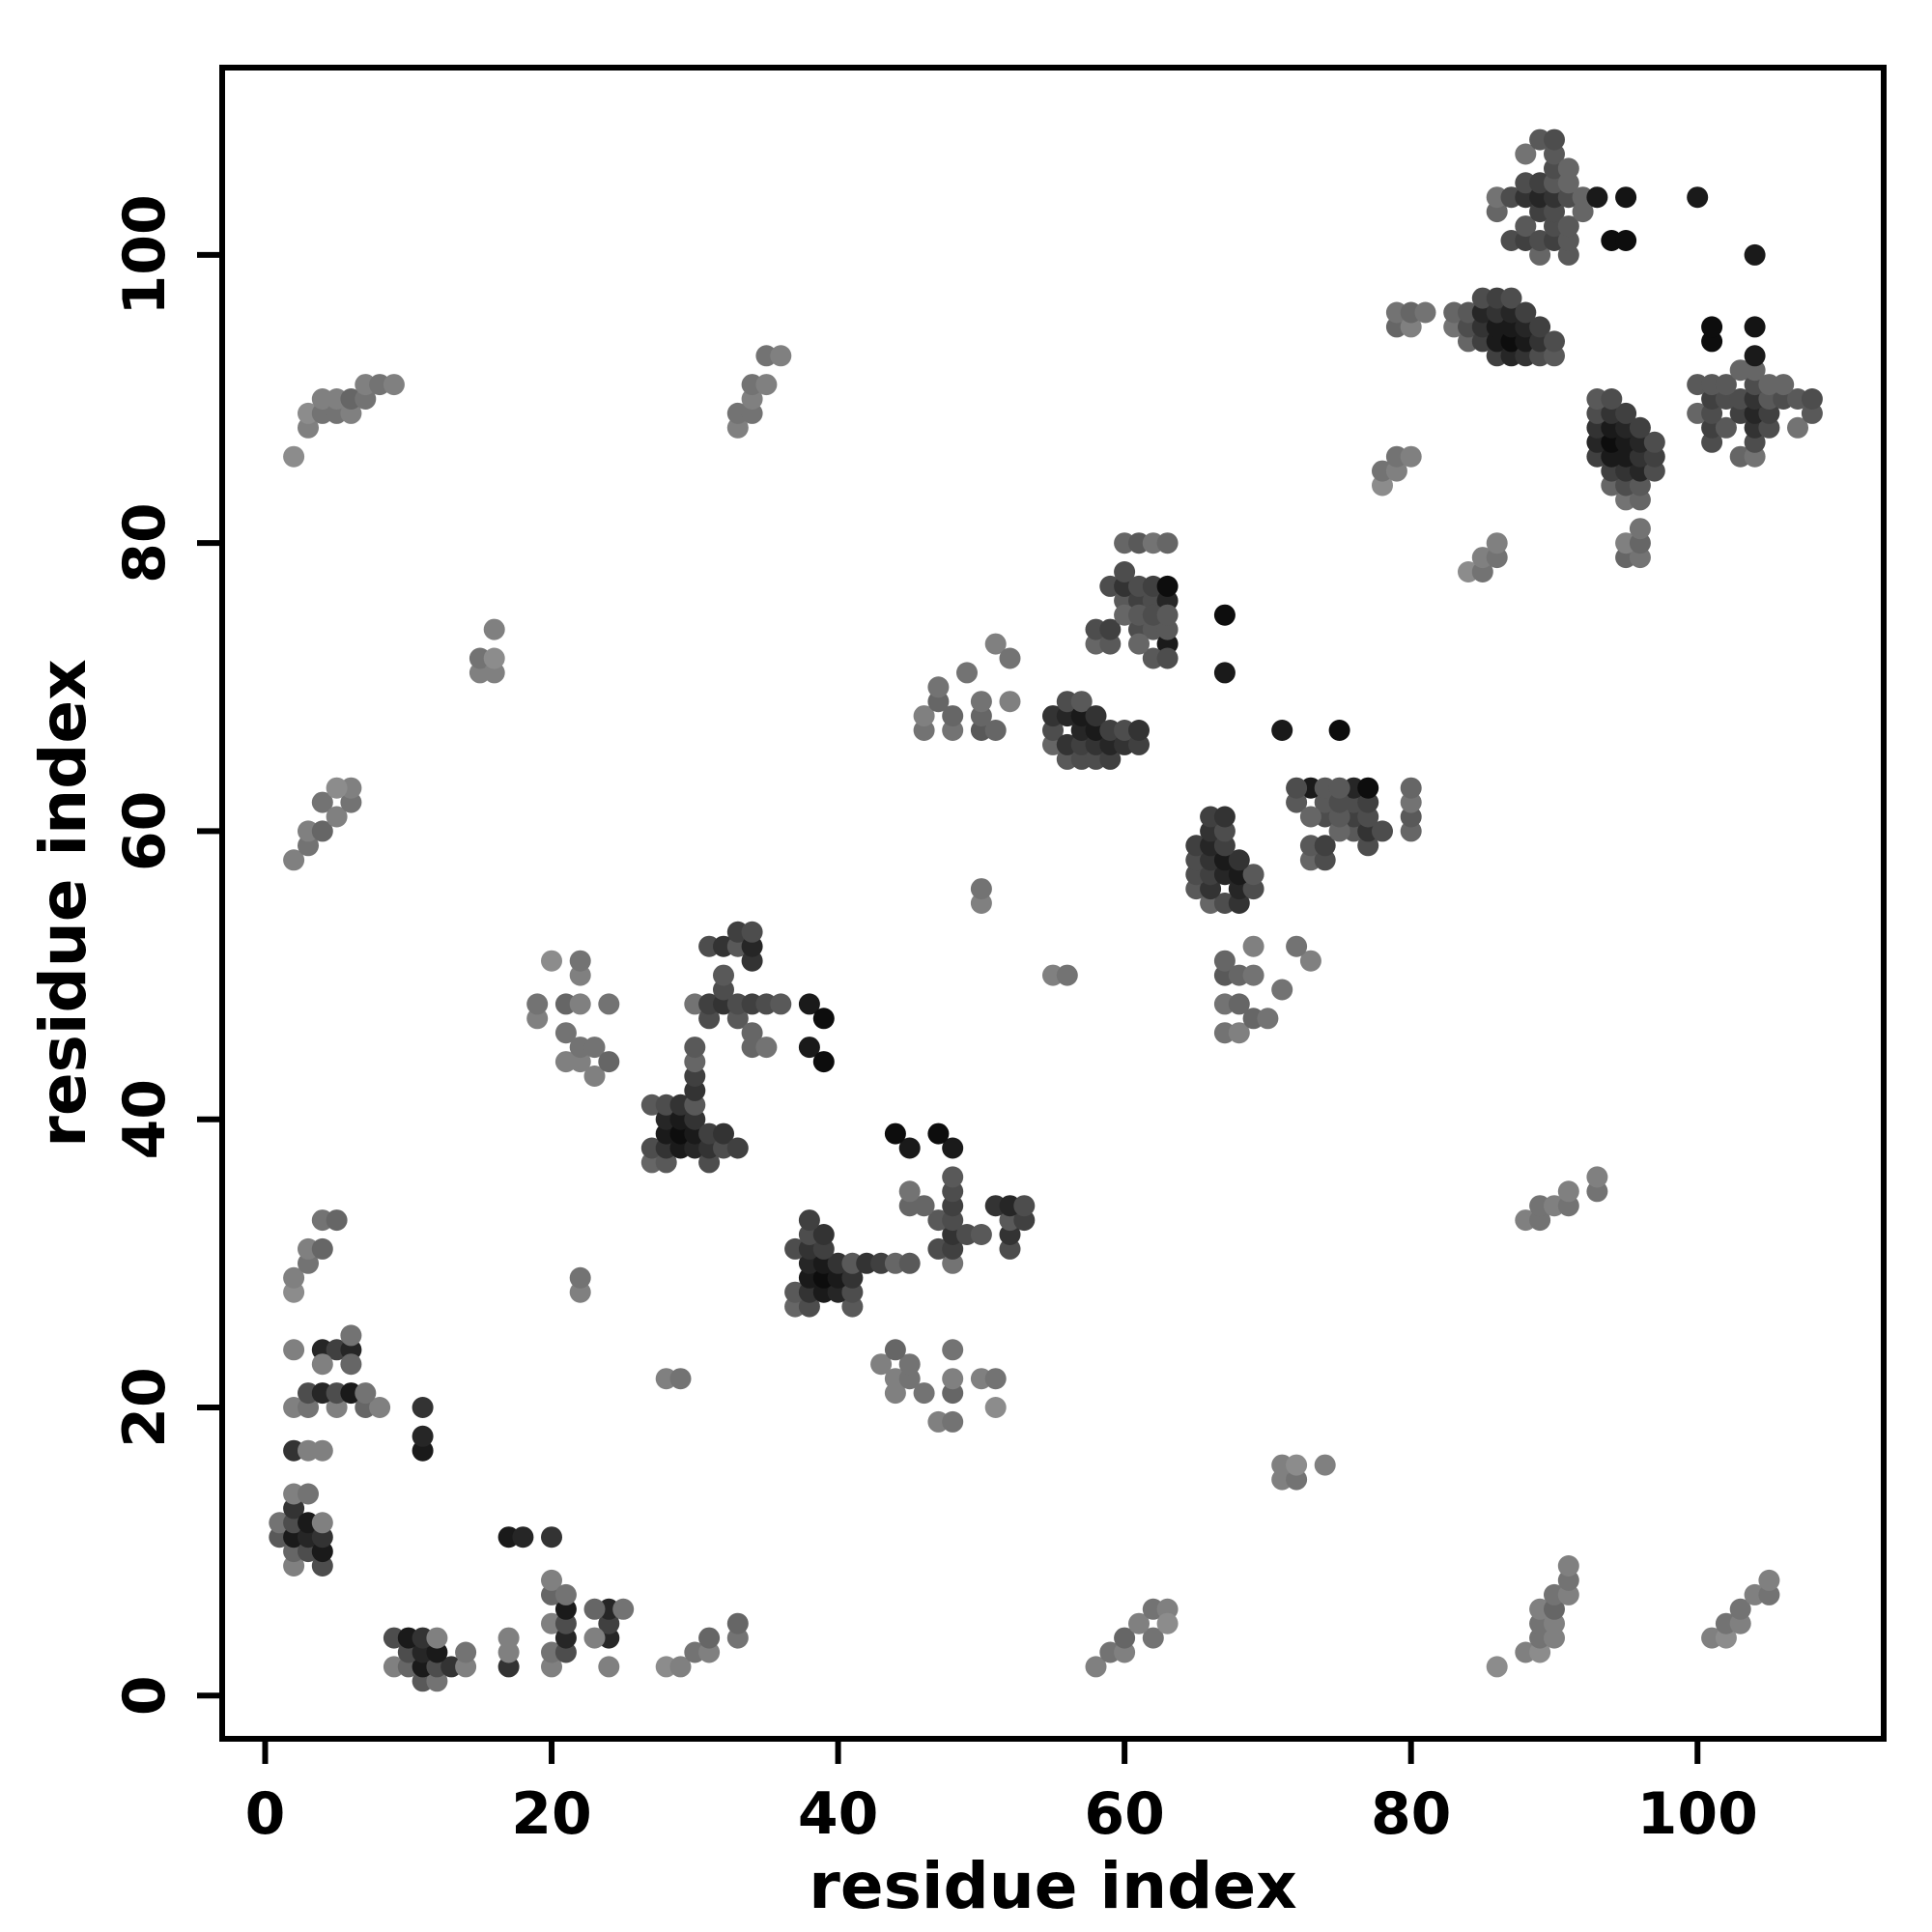 This screenshot has height=1932, width=1932. I want to click on y-tick-label: 0, so click(145, 1695).